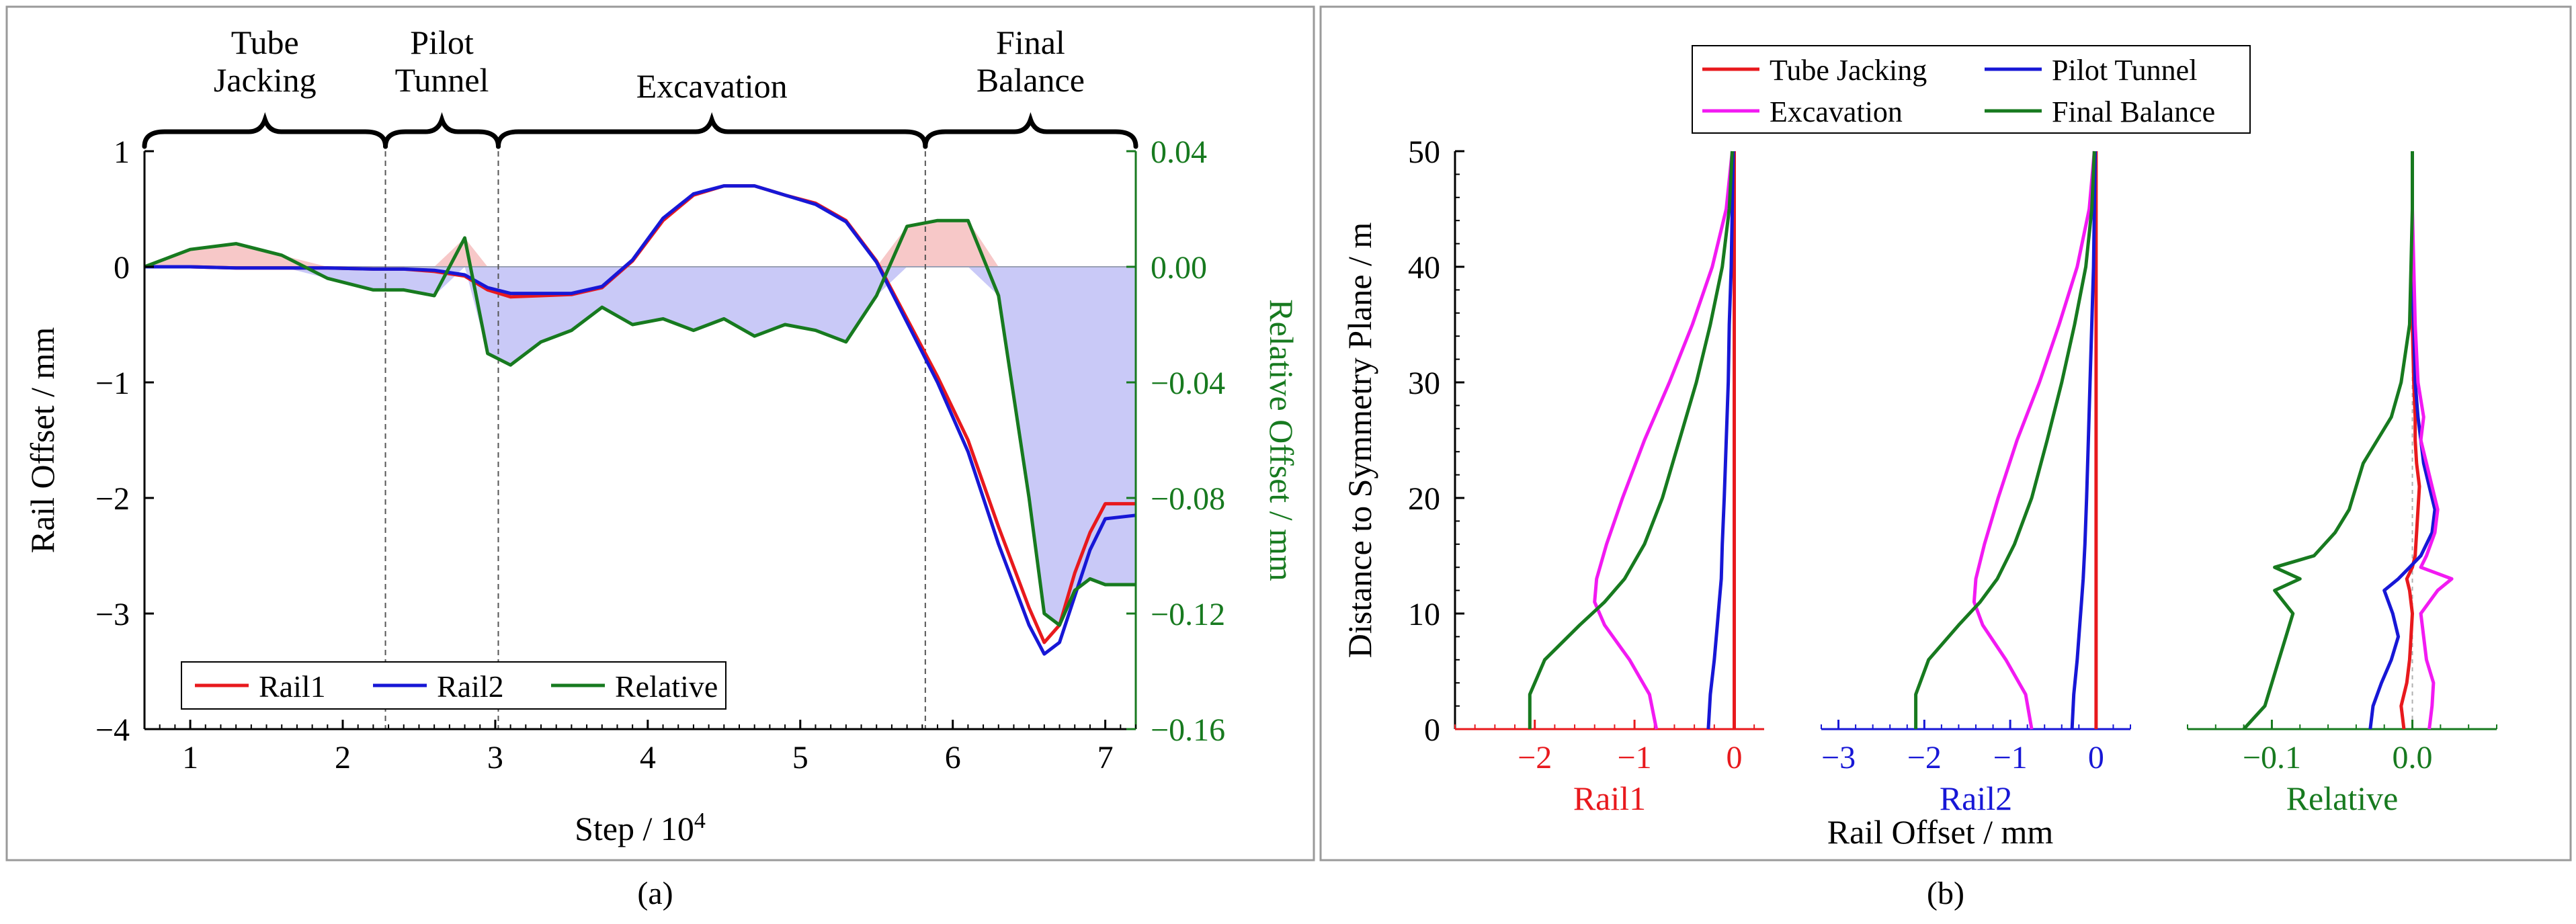 This screenshot has width=2576, height=924. What do you see at coordinates (292, 686) in the screenshot?
I see `legend-label-rail1: Rail1` at bounding box center [292, 686].